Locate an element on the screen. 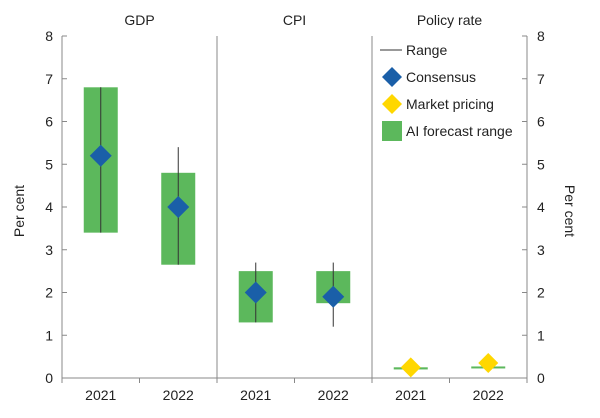 The height and width of the screenshot is (418, 600). legend-label: Range is located at coordinates (426, 50).